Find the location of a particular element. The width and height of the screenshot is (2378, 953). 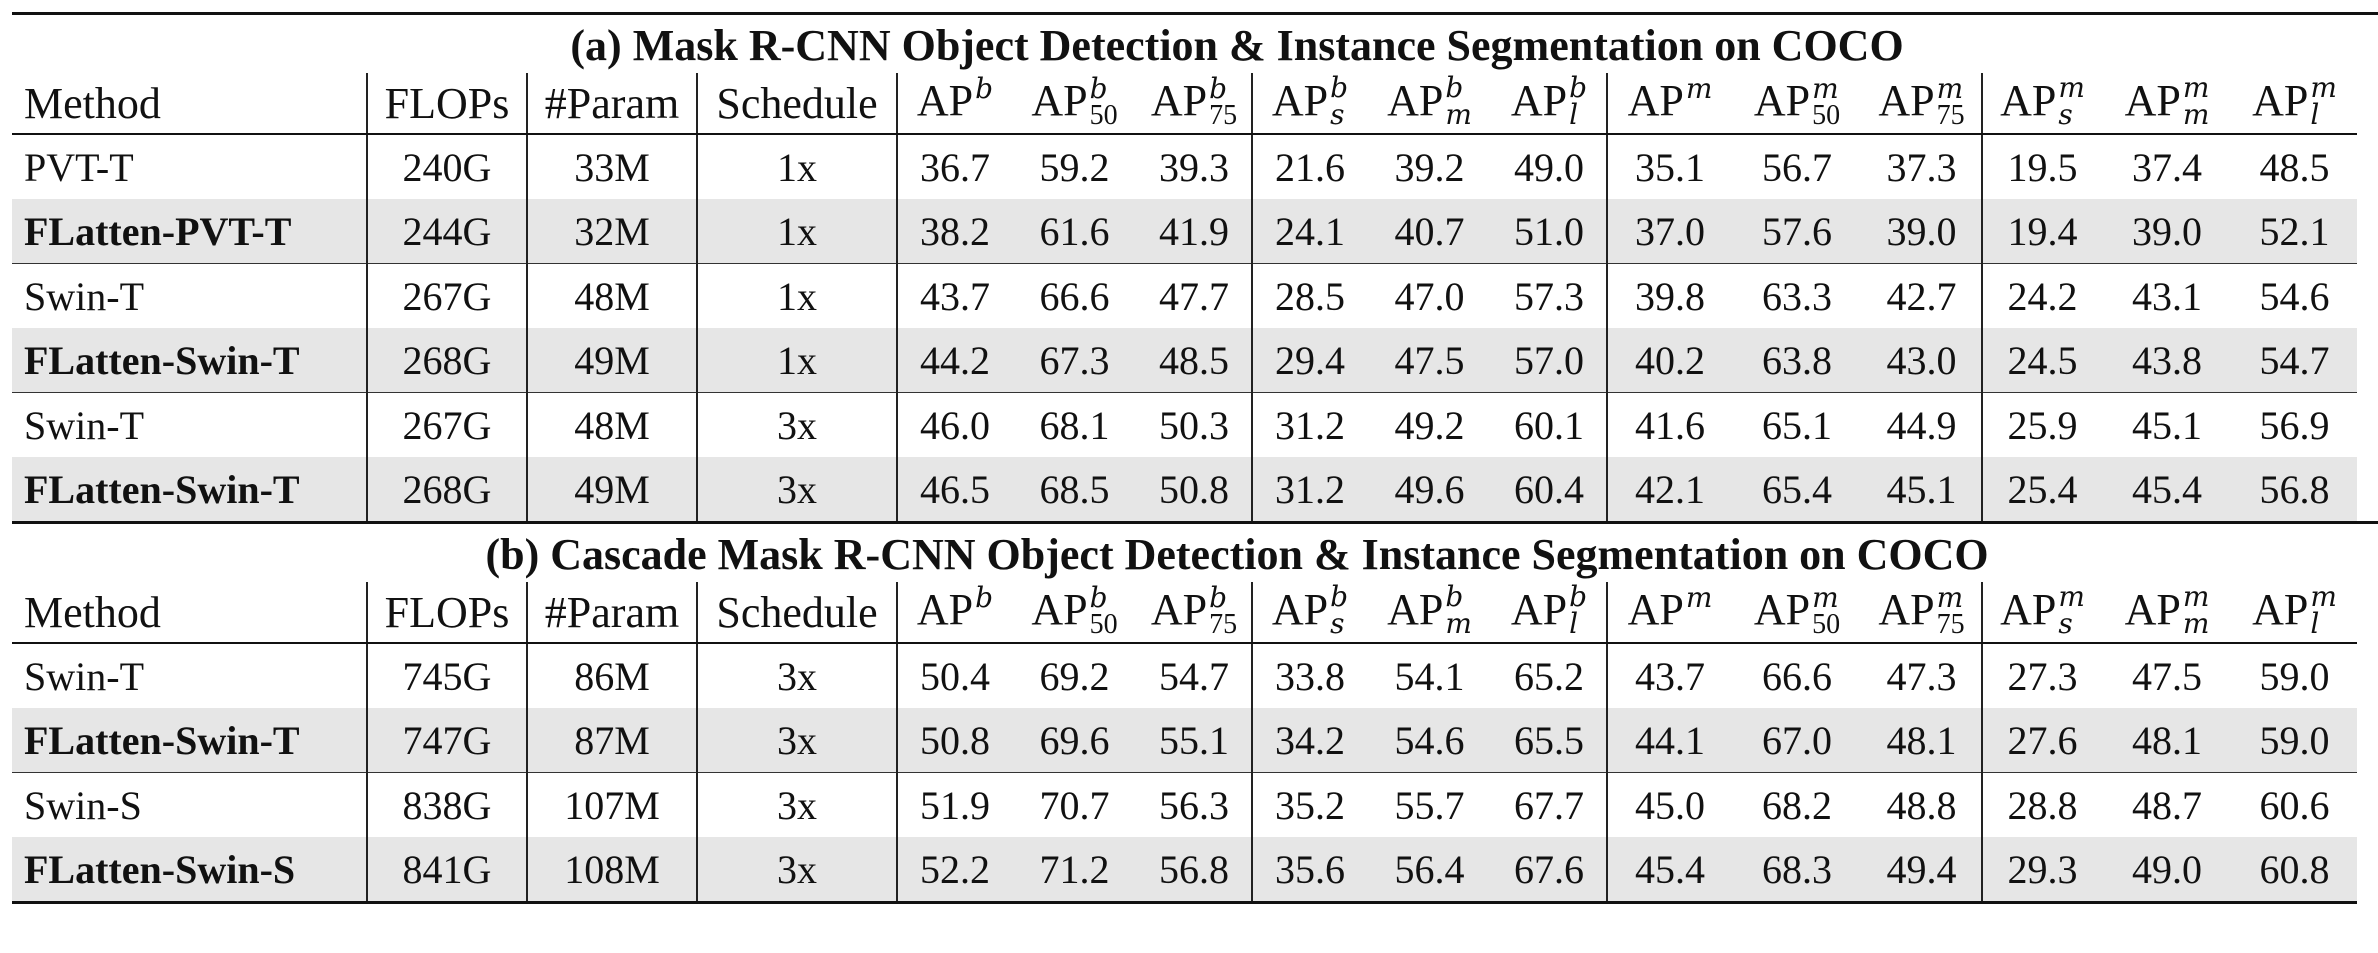

cell-method: Swin-T is located at coordinates (190, 295).